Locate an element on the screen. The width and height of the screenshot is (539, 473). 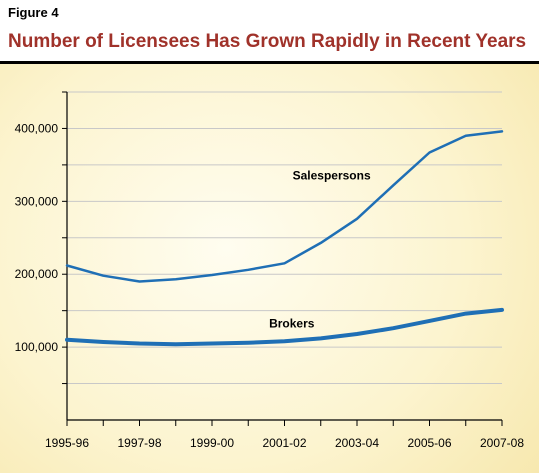
x-tick-label: 2001-02 is located at coordinates (284, 443).